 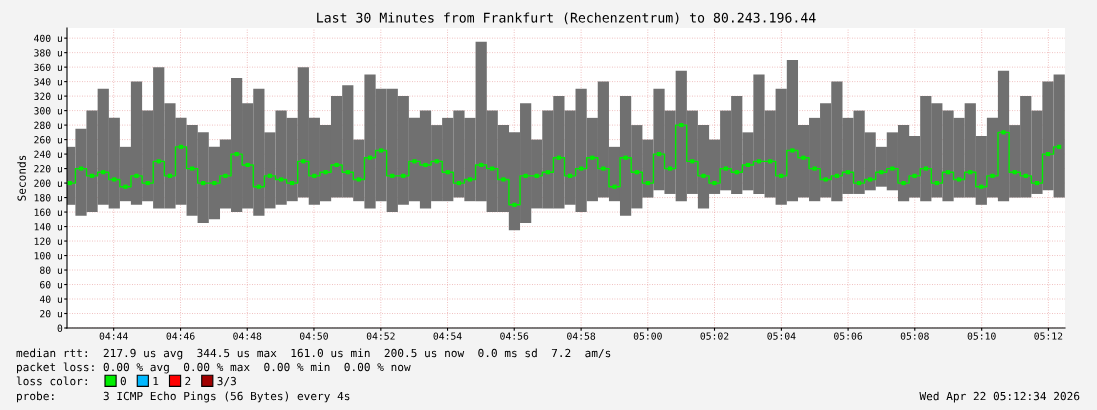 I want to click on x-tick-label: 04:46, so click(x=180, y=336).